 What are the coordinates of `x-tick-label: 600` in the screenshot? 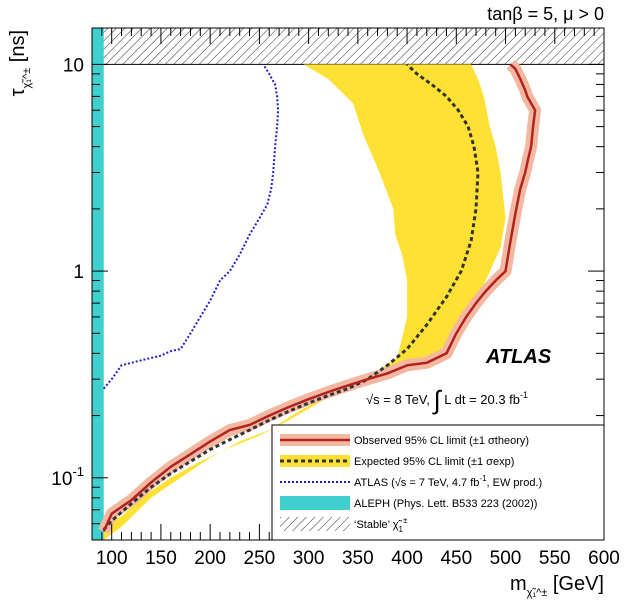 It's located at (604, 558).